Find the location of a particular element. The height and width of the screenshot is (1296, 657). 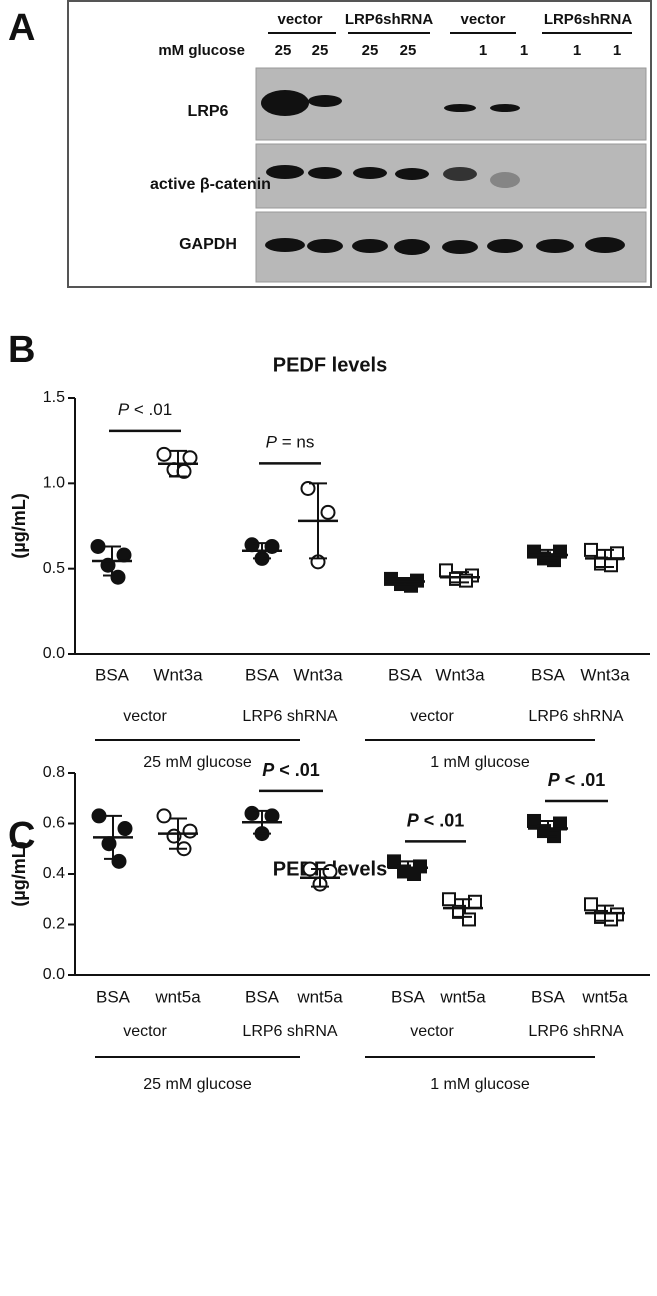

panel-letter: C is located at coordinates (21, 836).